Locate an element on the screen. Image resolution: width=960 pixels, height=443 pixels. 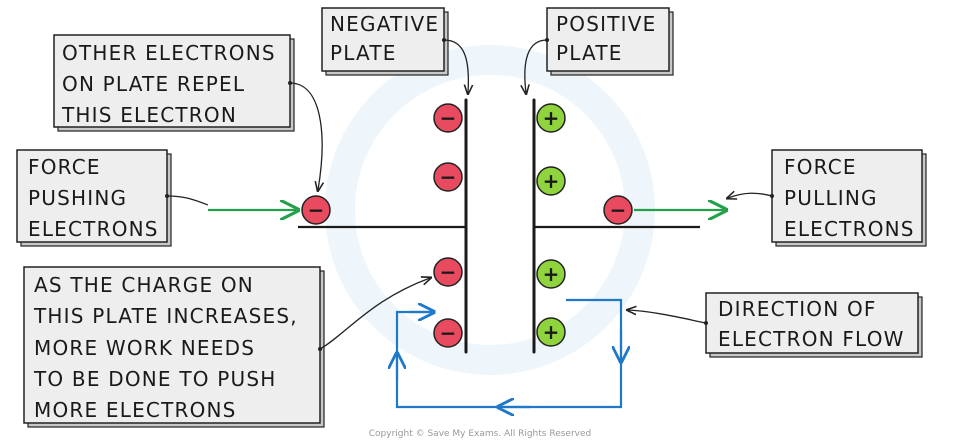
svg-text: POSITIVE is located at coordinates (606, 24).